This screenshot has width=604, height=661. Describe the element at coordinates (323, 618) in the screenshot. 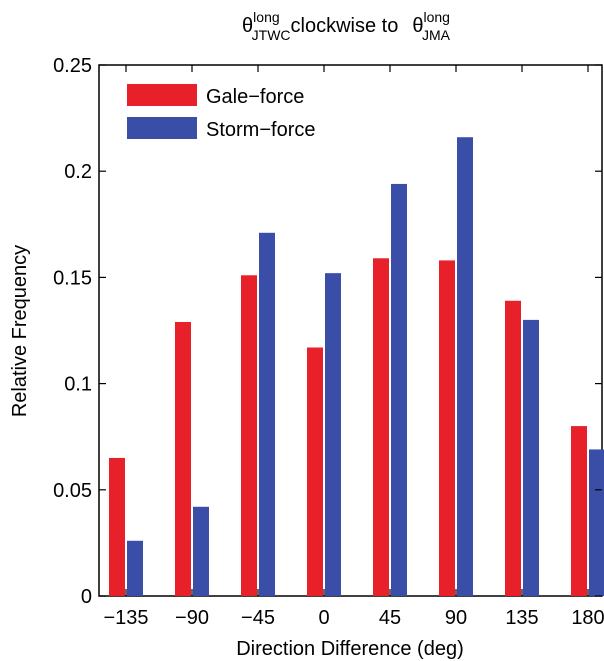

I see `x-tick-label-3: 0` at that location.